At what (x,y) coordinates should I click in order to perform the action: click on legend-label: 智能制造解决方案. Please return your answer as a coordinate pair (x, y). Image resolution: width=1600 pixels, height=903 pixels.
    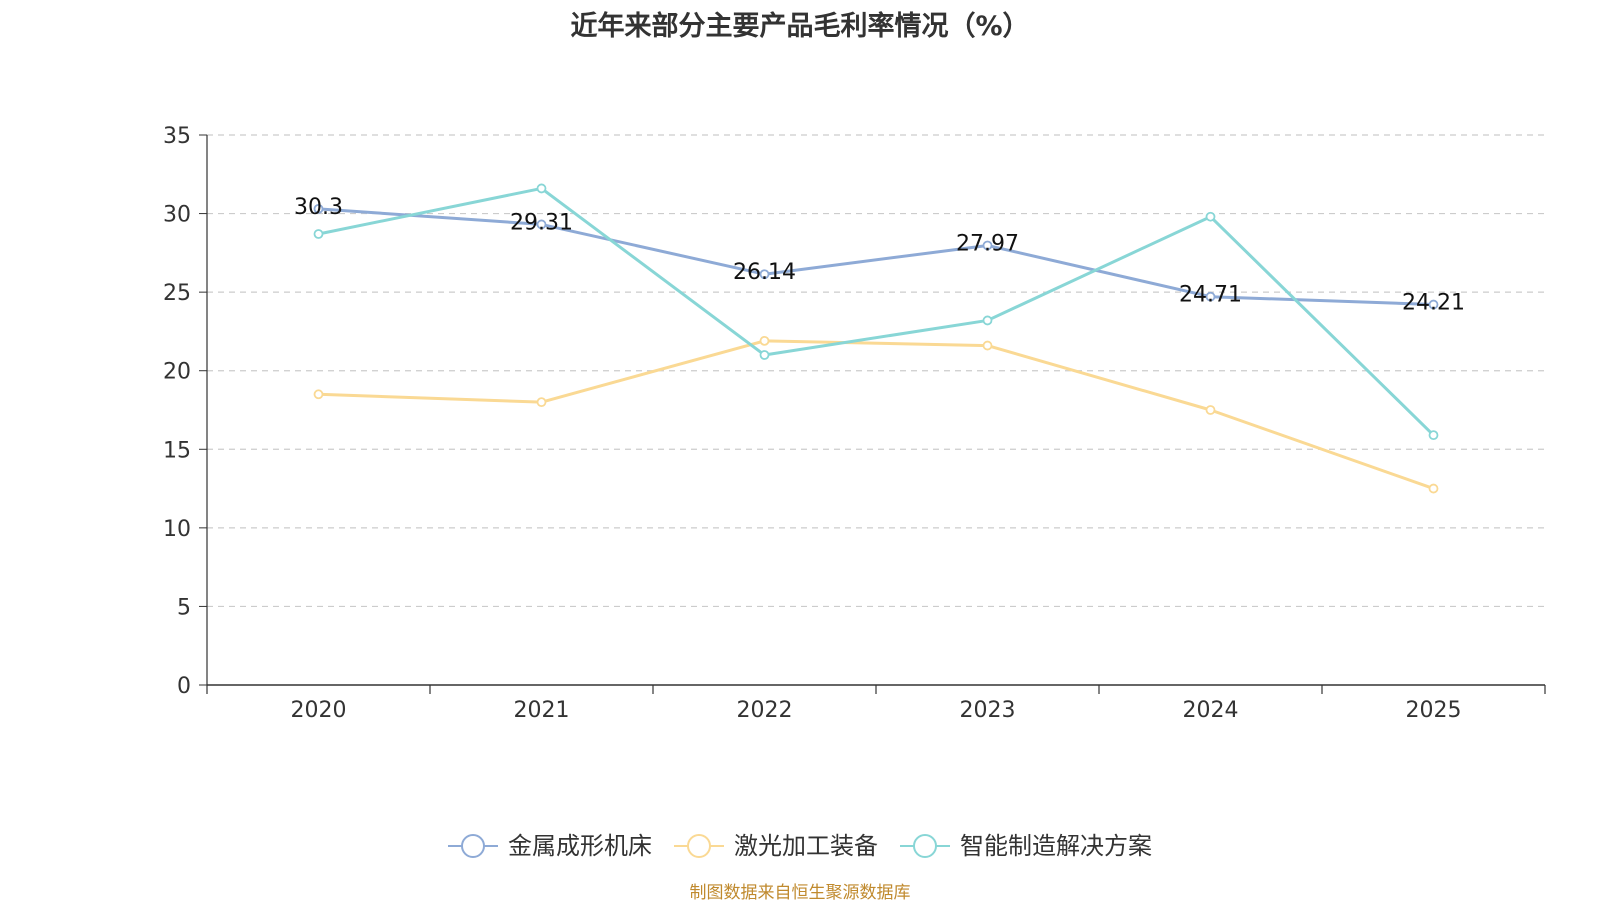
    Looking at the image, I should click on (1056, 846).